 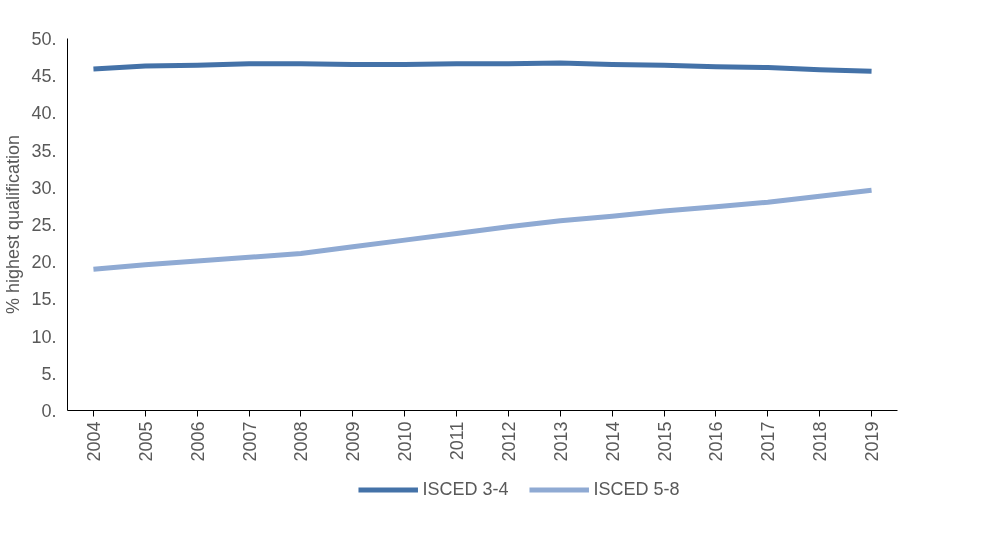 I want to click on x-tick-label: 2006, so click(x=197, y=441).